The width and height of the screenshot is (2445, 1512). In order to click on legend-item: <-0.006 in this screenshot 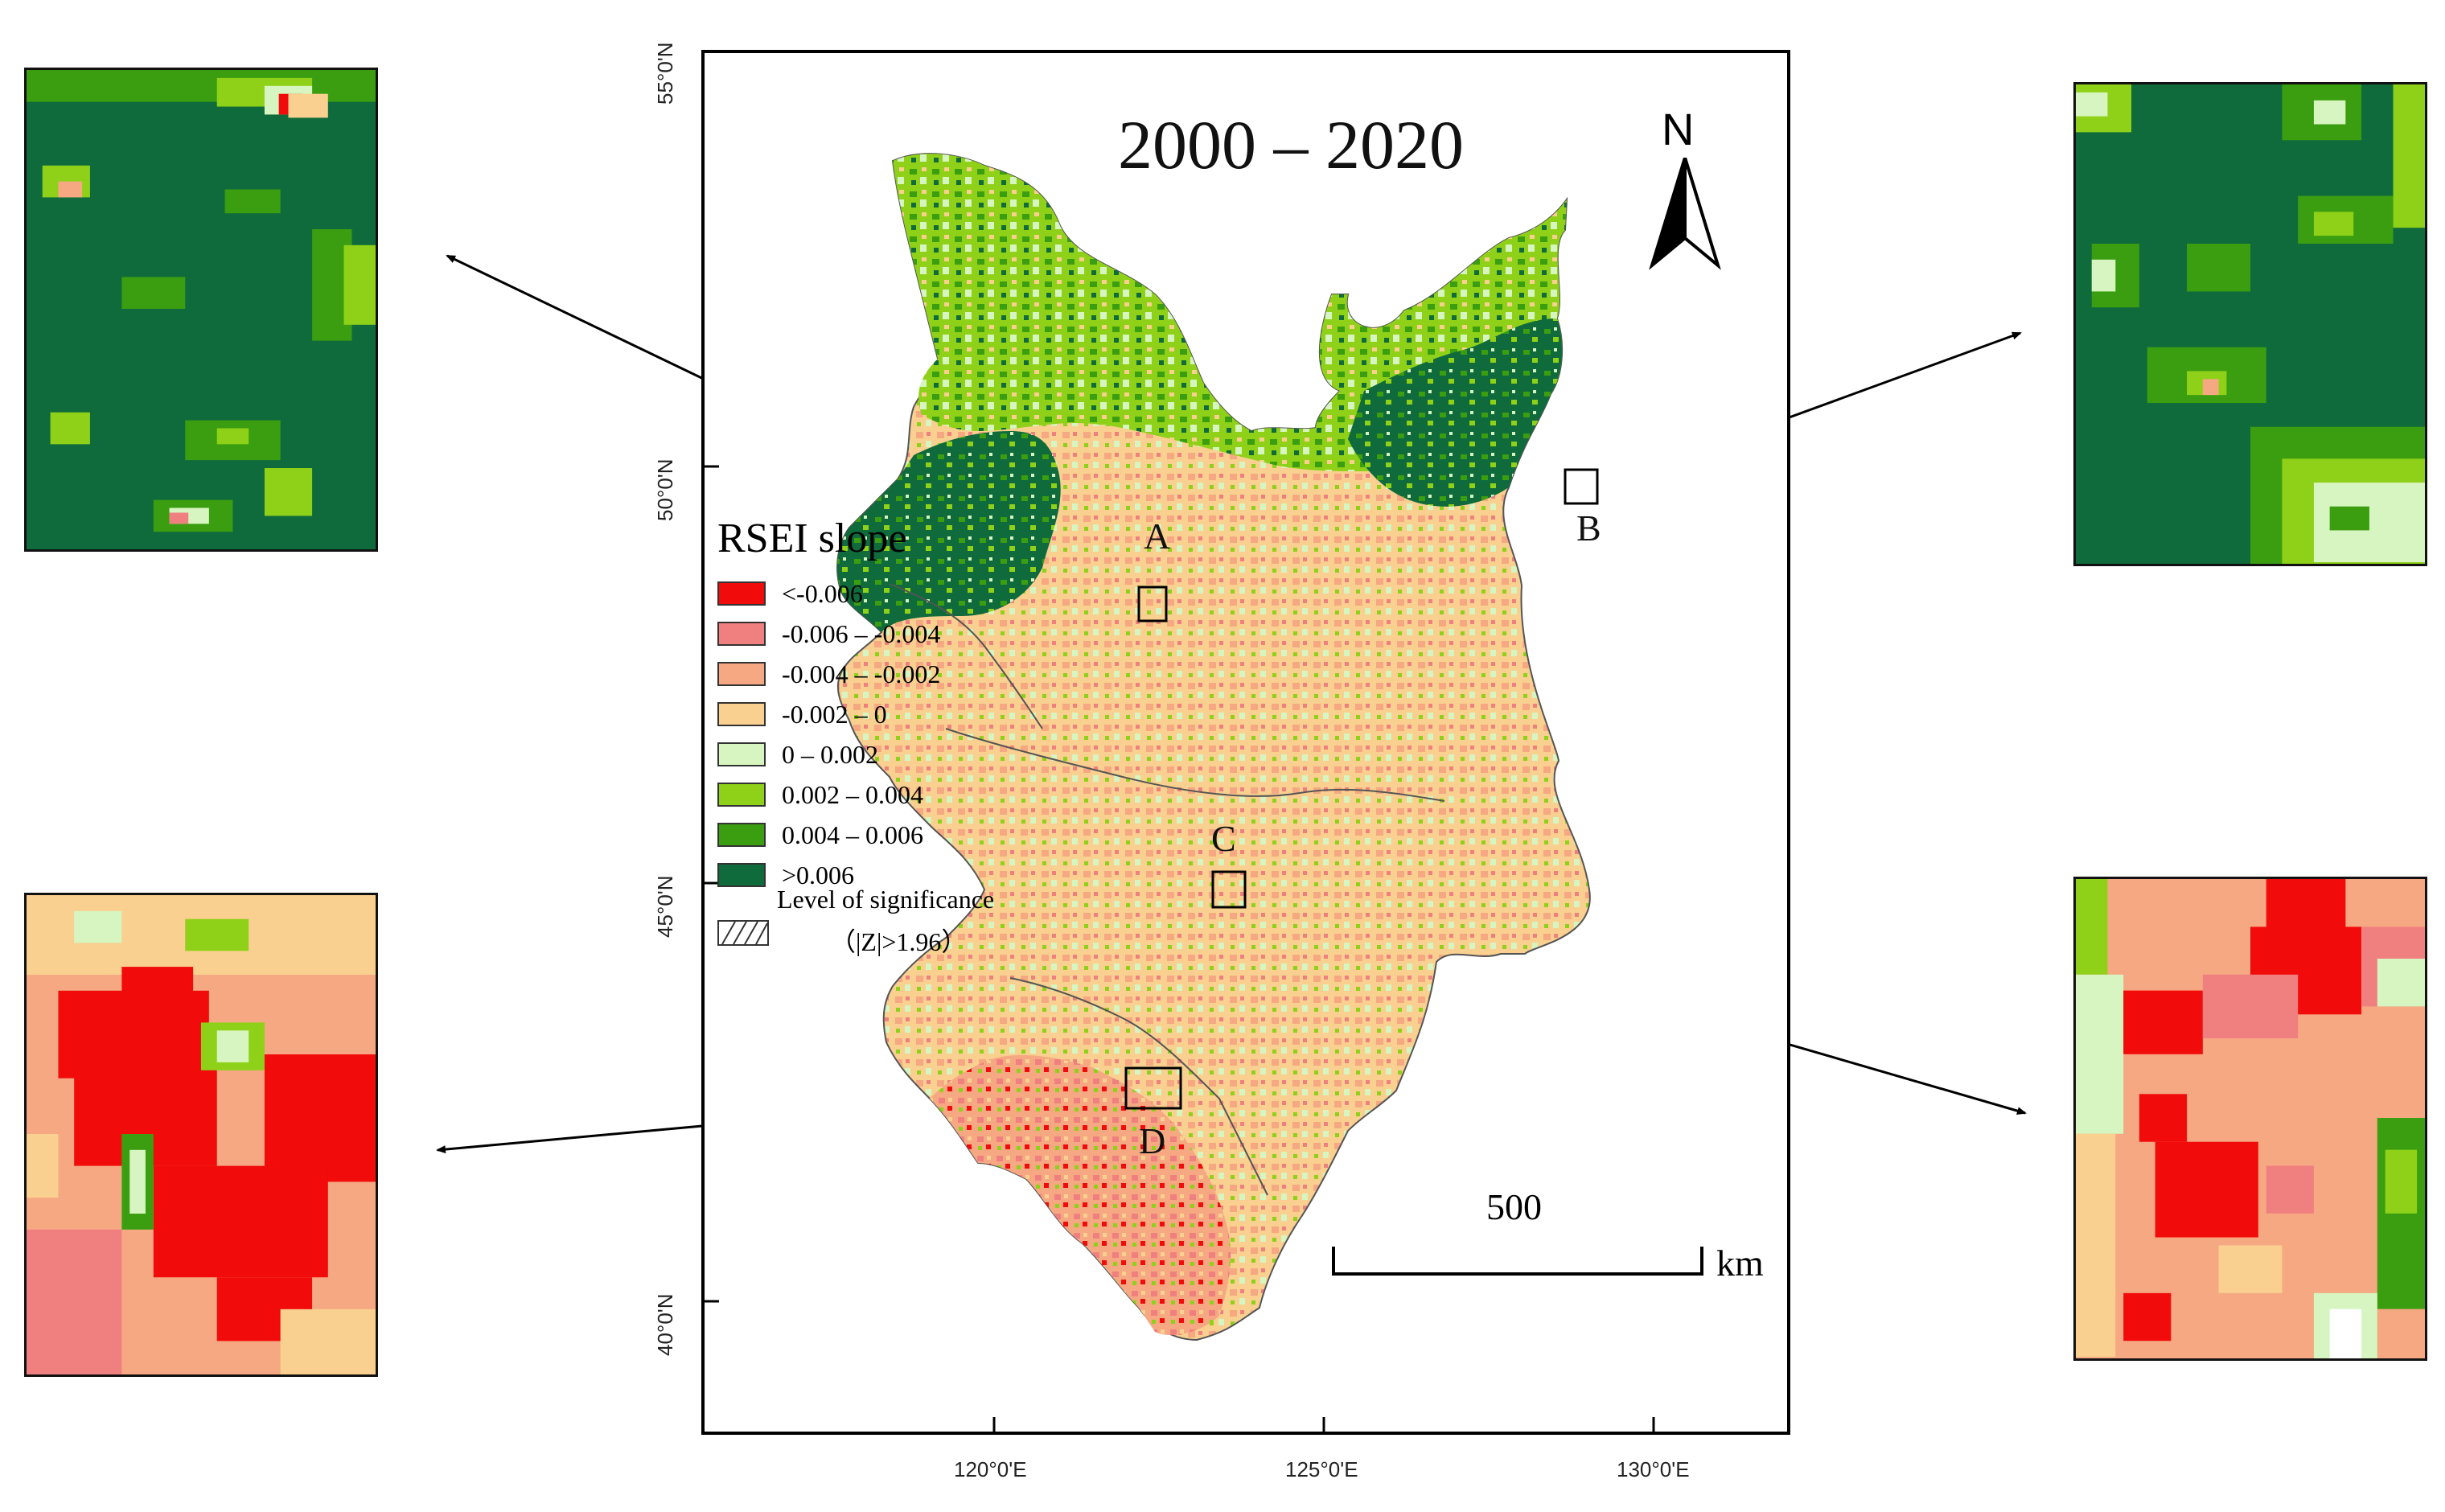, I will do `click(829, 594)`.